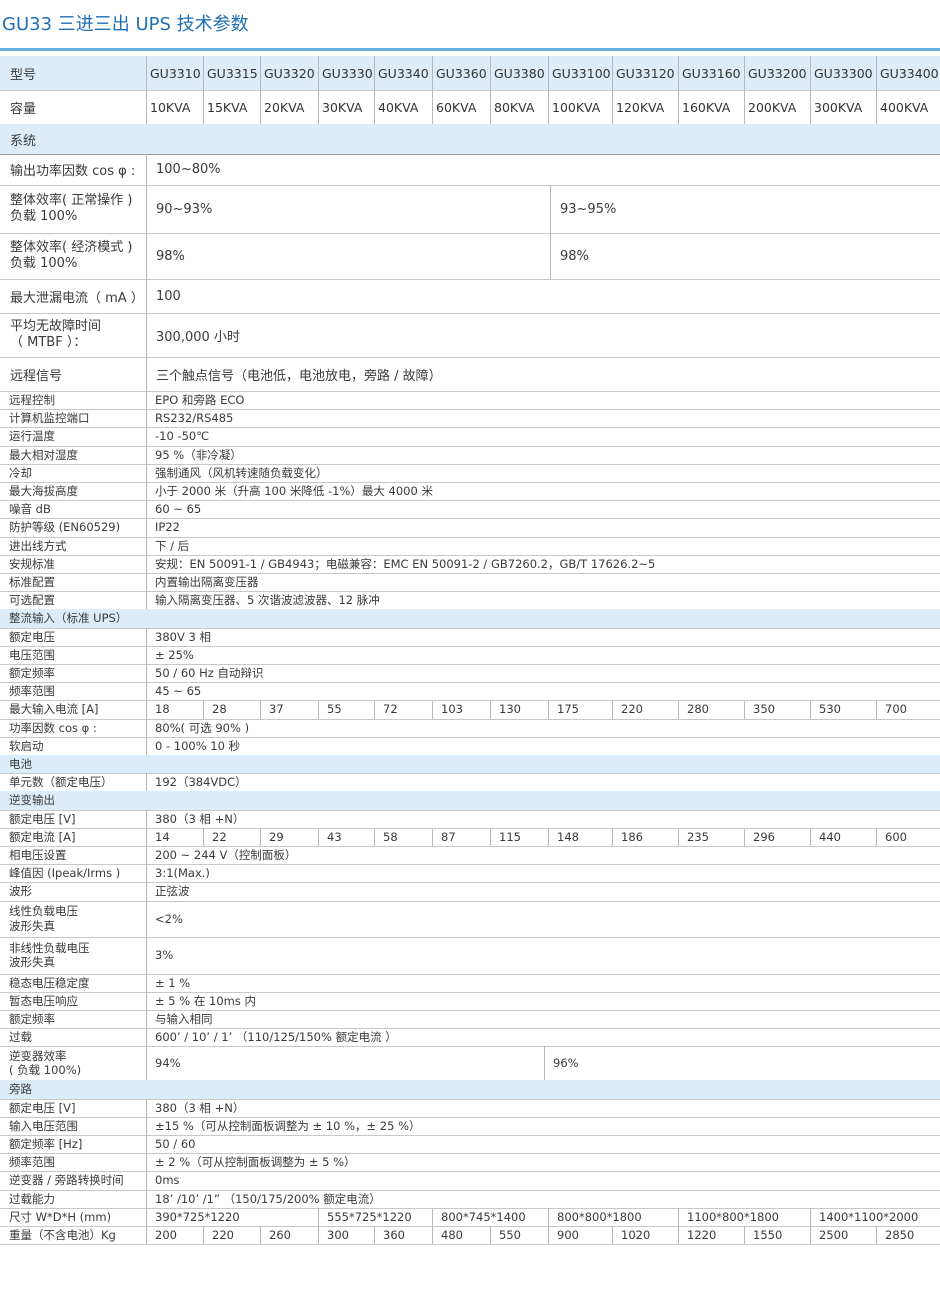  What do you see at coordinates (164, 955) in the screenshot?
I see `param-value: 3%` at bounding box center [164, 955].